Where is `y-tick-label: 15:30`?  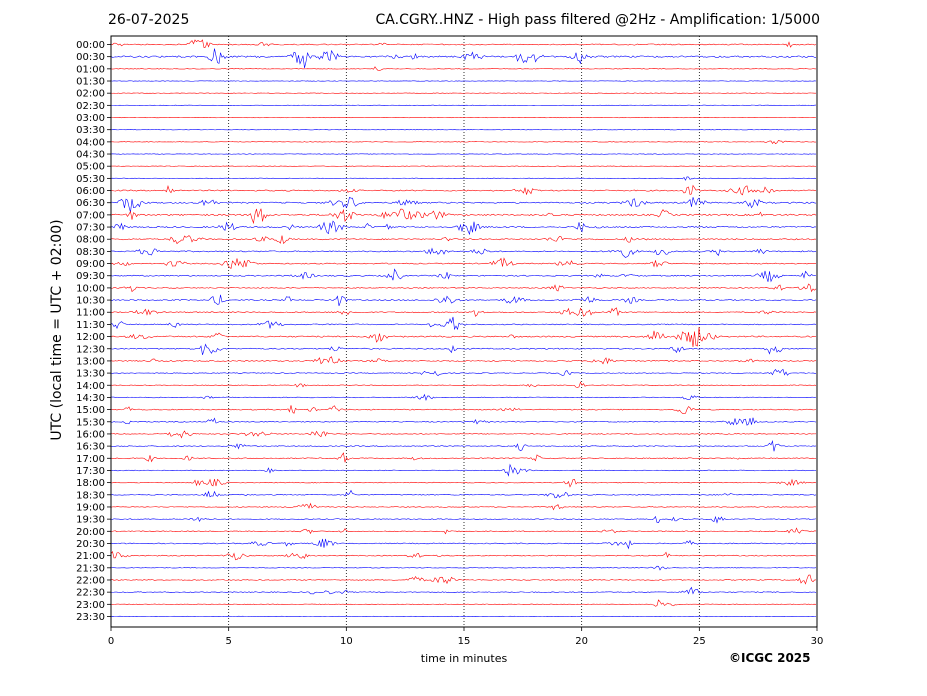 y-tick-label: 15:30 is located at coordinates (90, 422).